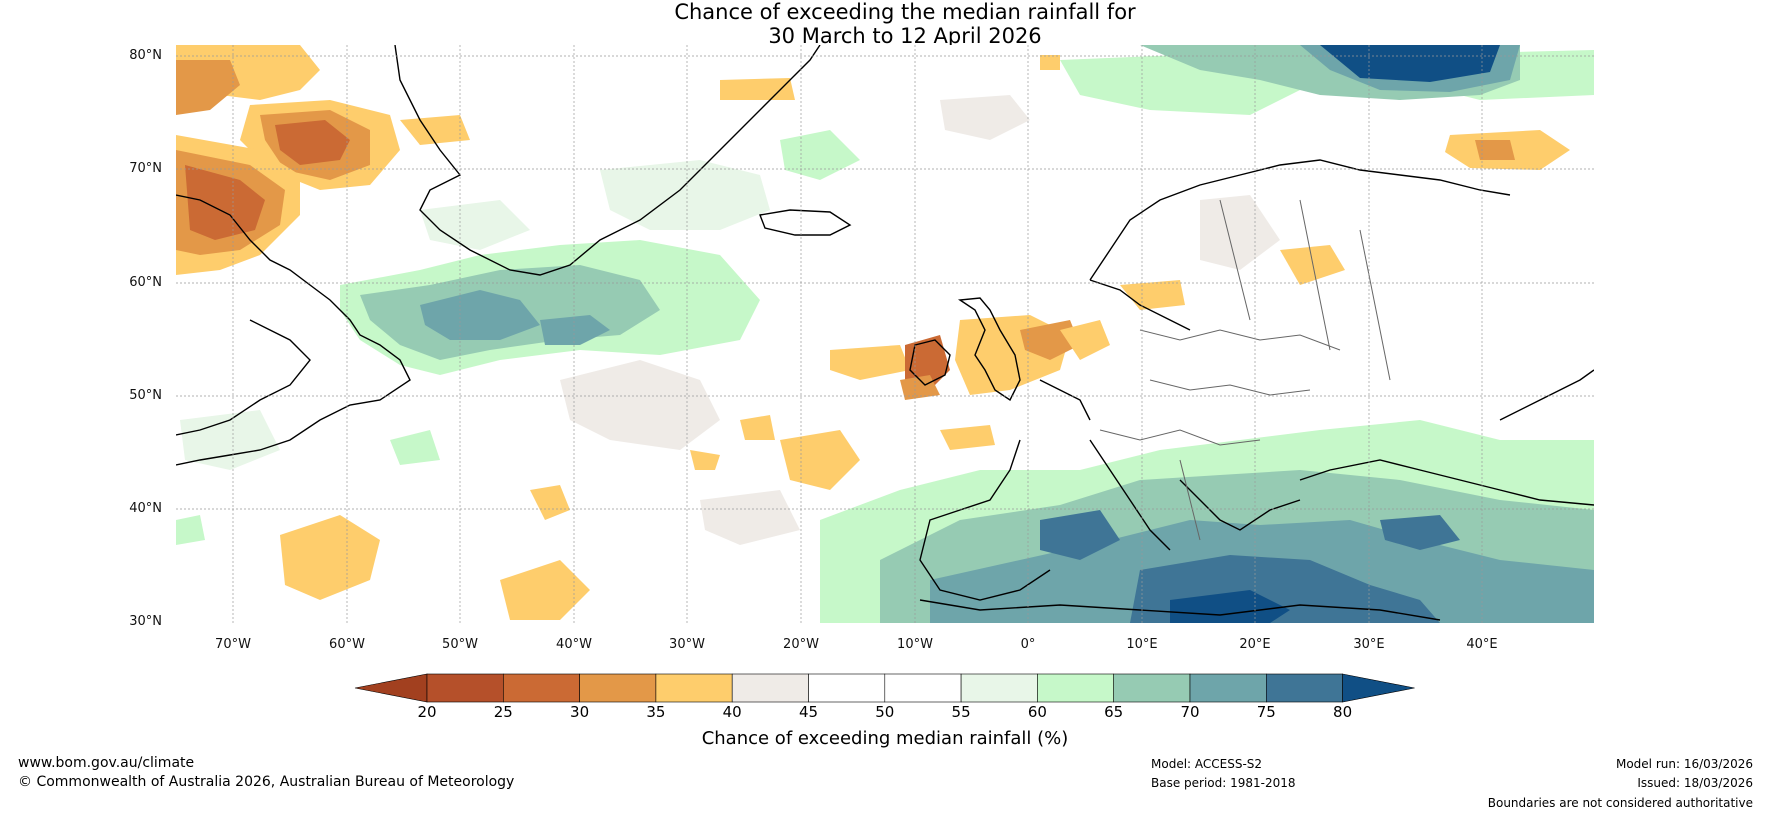 This screenshot has height=816, width=1770. What do you see at coordinates (1482, 644) in the screenshot?
I see `lon-label-40e: 40°E` at bounding box center [1482, 644].